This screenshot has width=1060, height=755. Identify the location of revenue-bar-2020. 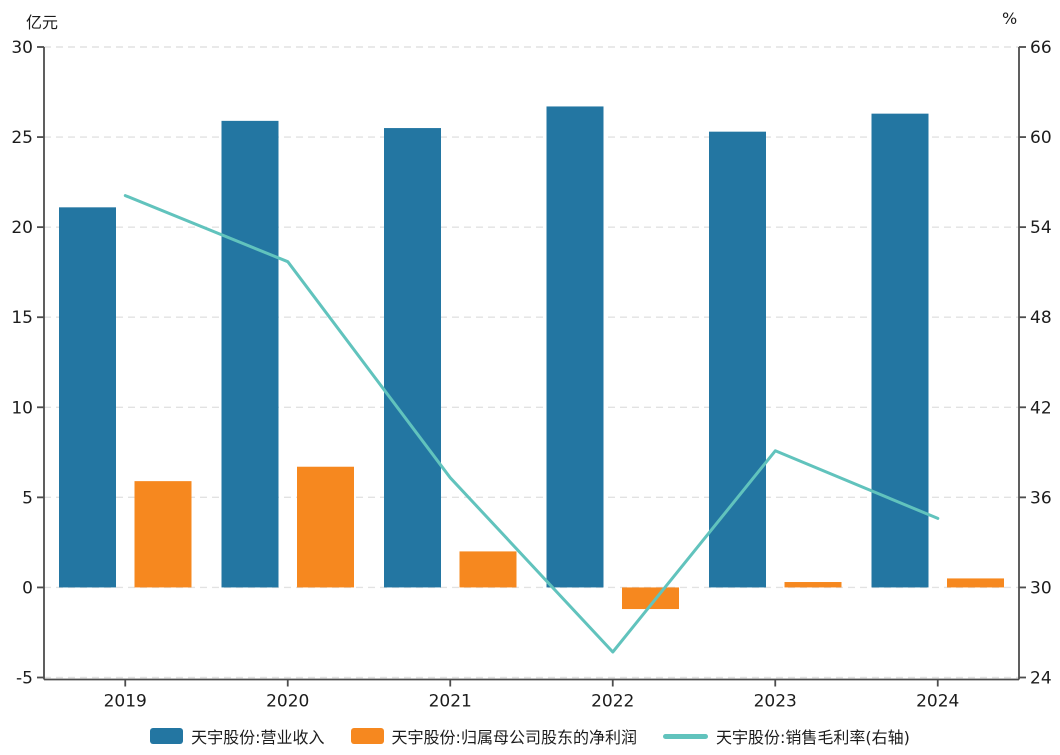
(250, 354).